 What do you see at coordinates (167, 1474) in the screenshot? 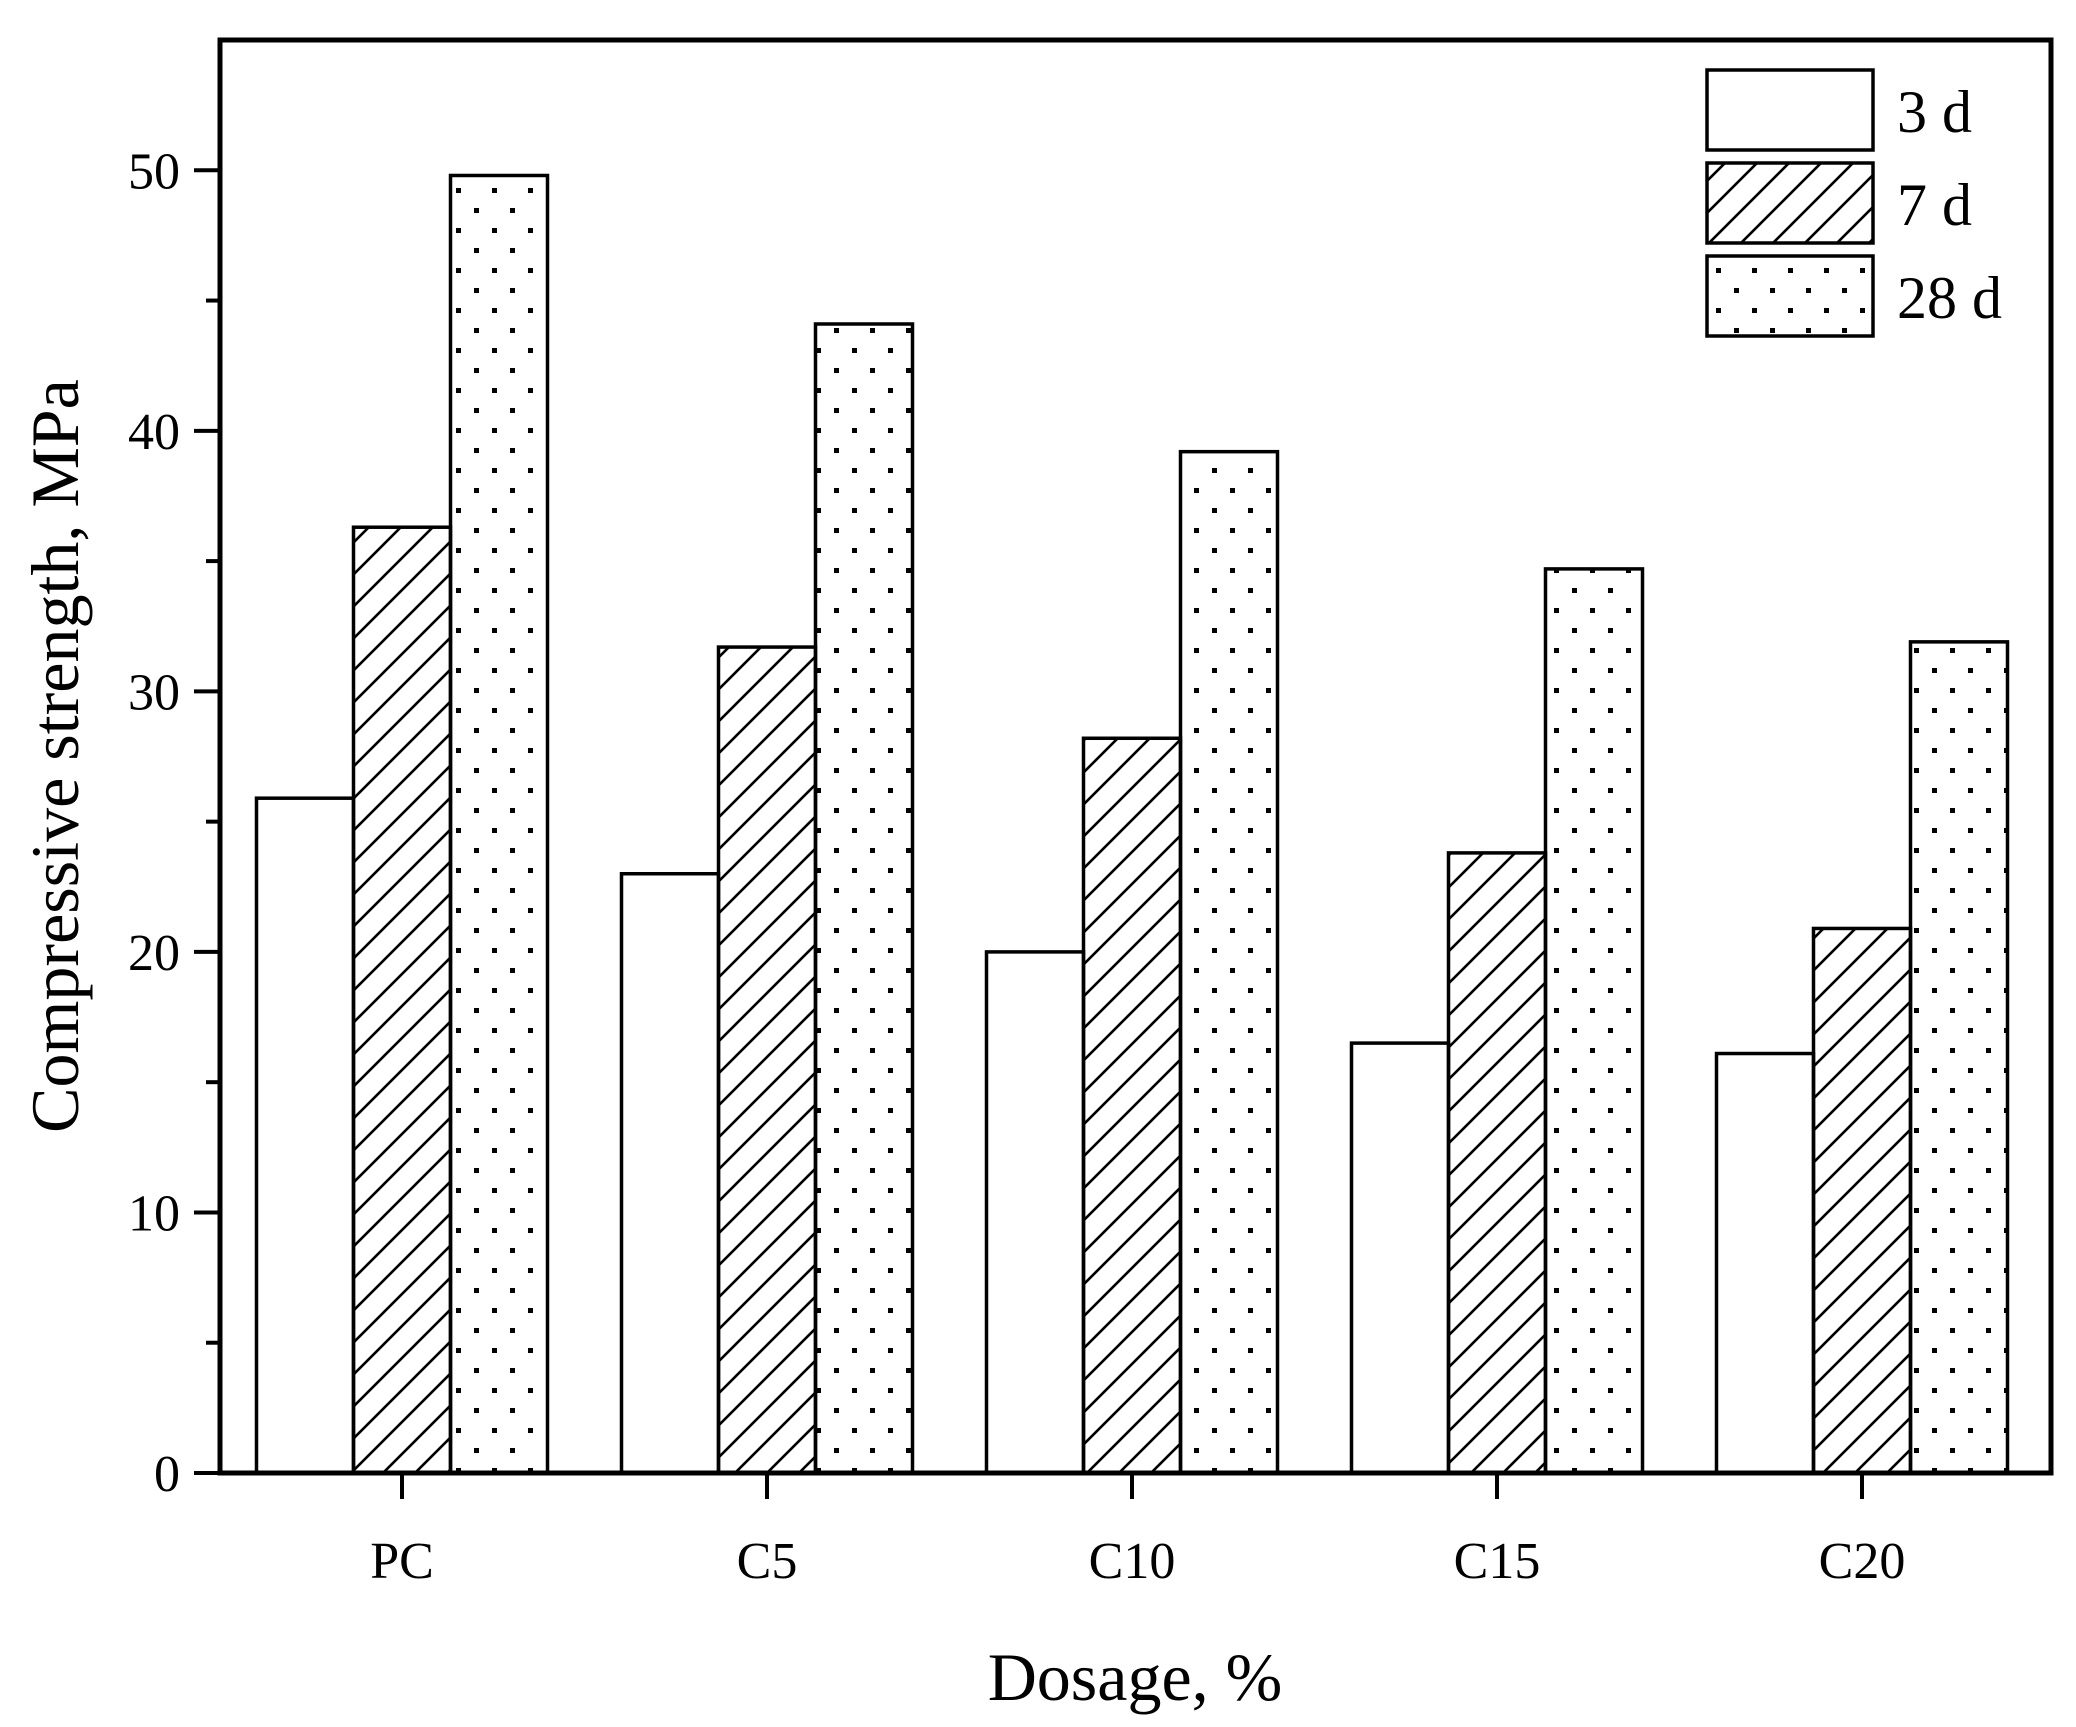
I see `y-tick-label: 0` at bounding box center [167, 1474].